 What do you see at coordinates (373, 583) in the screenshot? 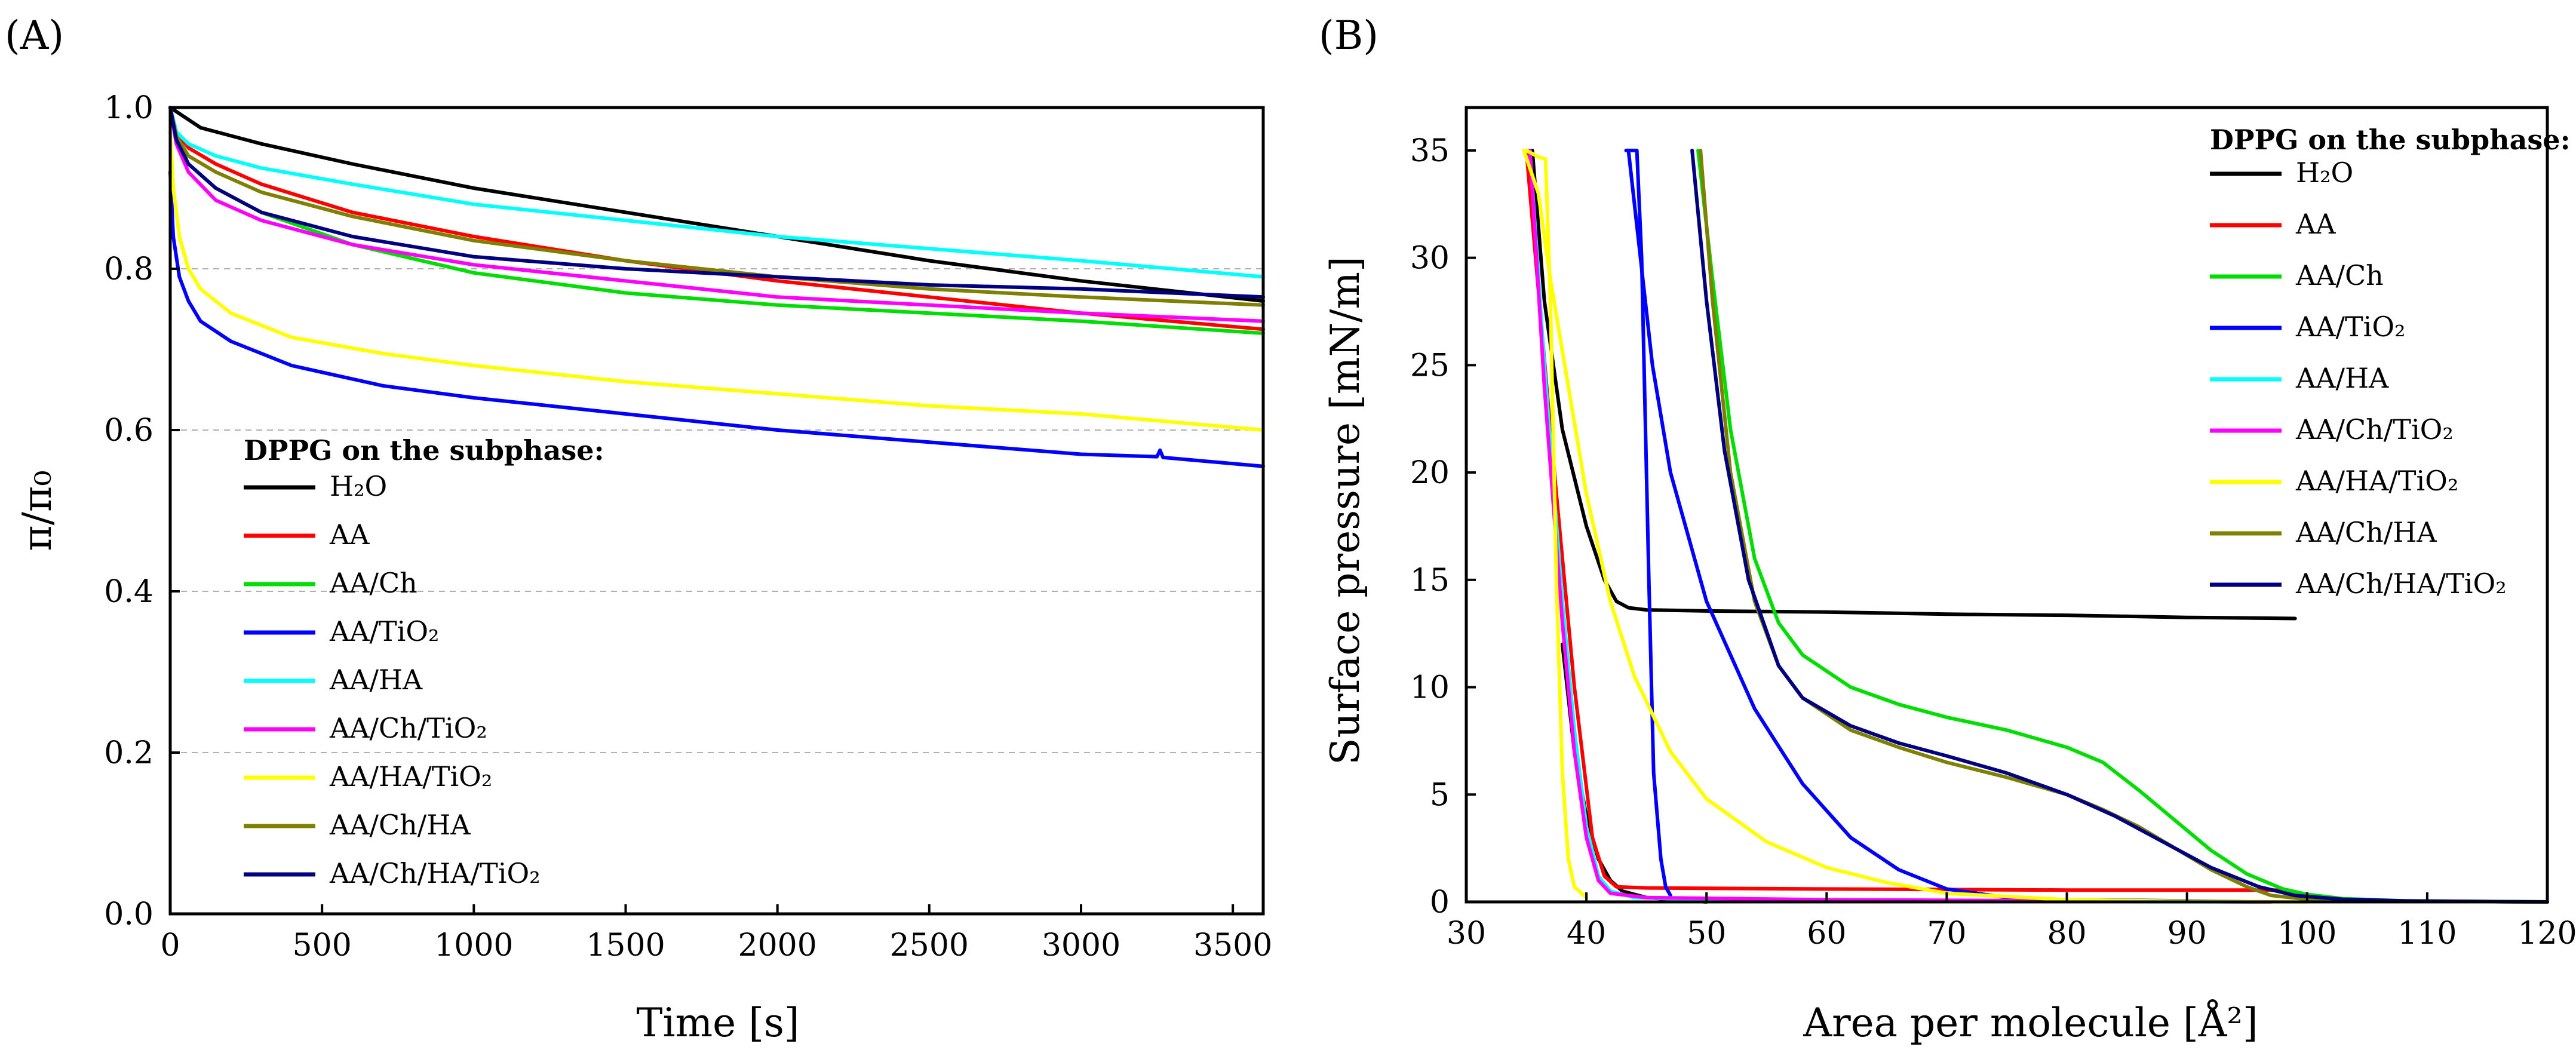
I see `panel-a-legend-label-aa-ch: AA/Ch` at bounding box center [373, 583].